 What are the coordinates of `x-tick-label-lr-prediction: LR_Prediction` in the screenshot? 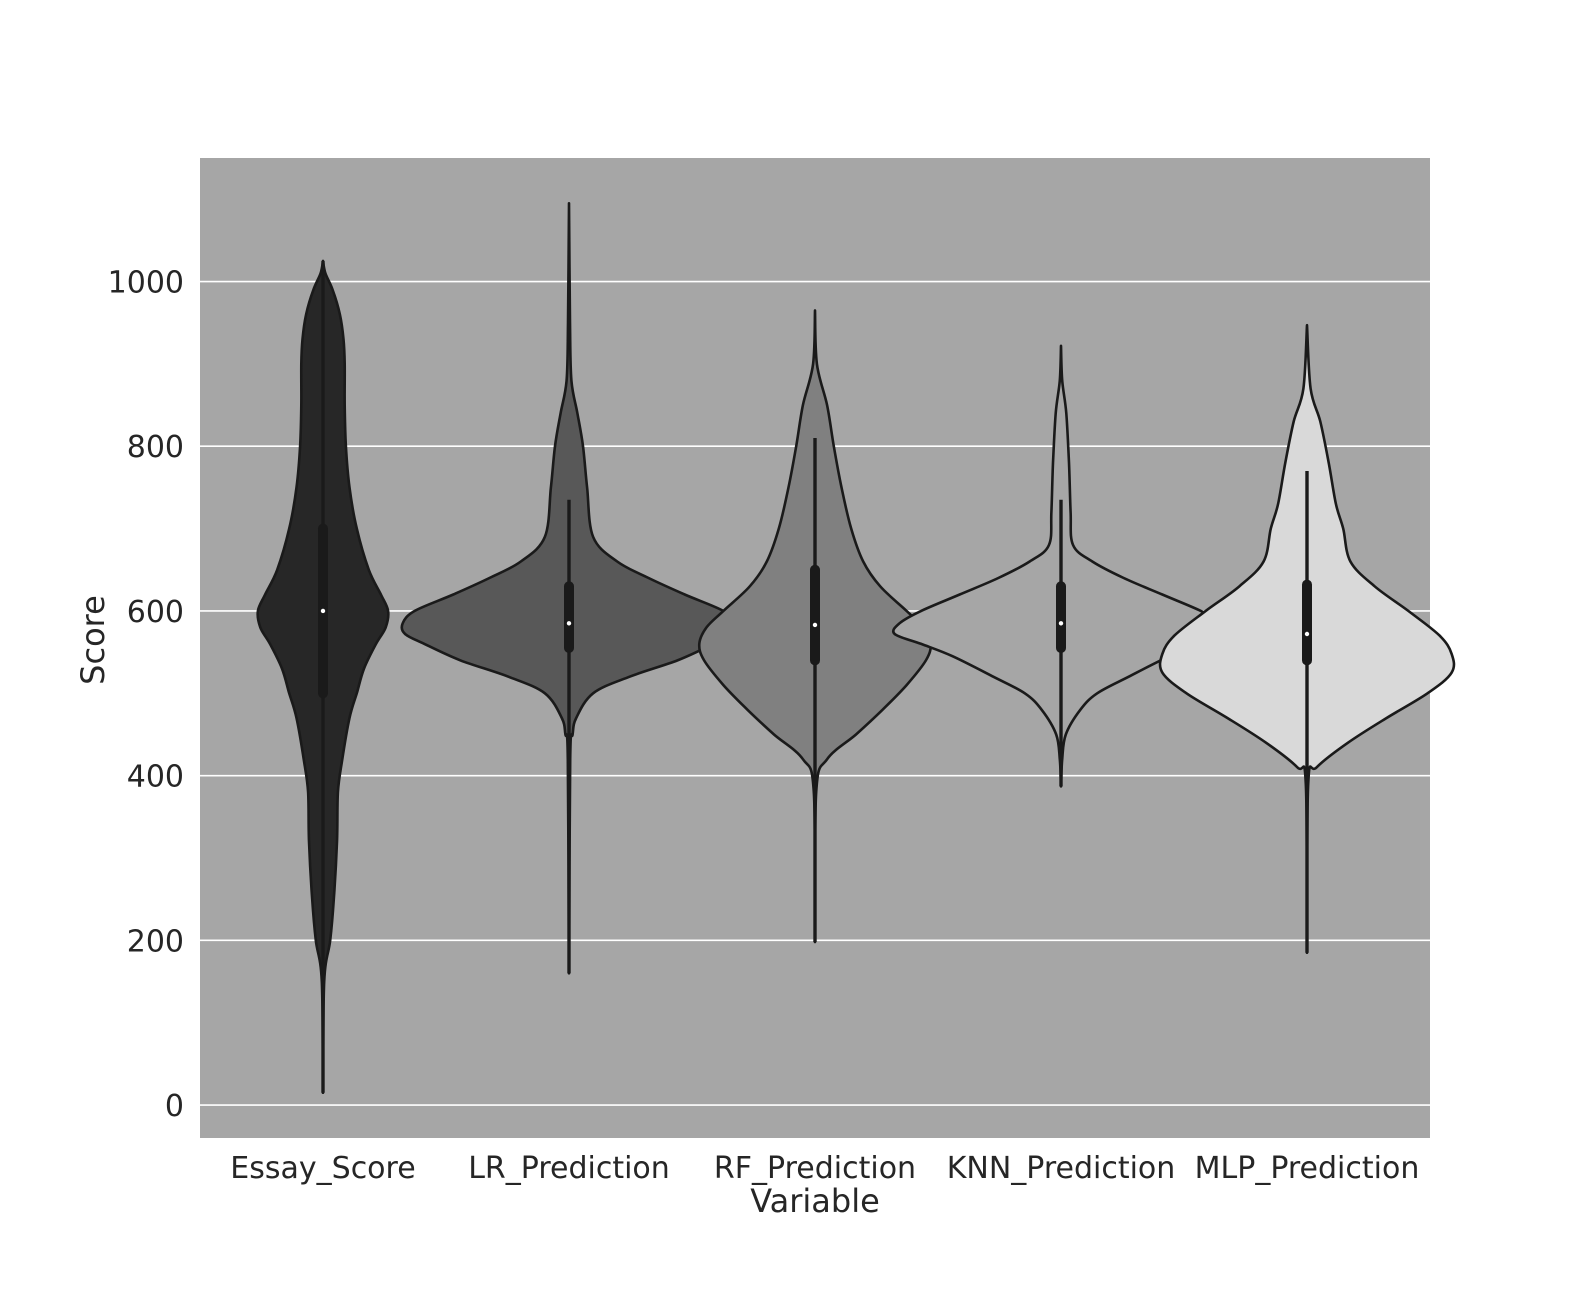 It's located at (569, 1168).